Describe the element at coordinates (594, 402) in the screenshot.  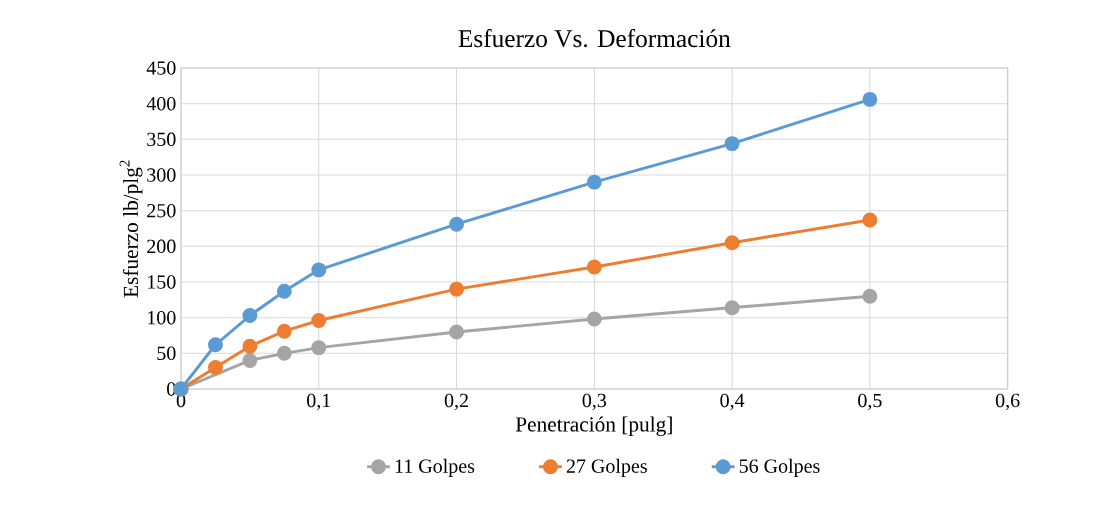
I see `x-tick-label: 0,3` at that location.